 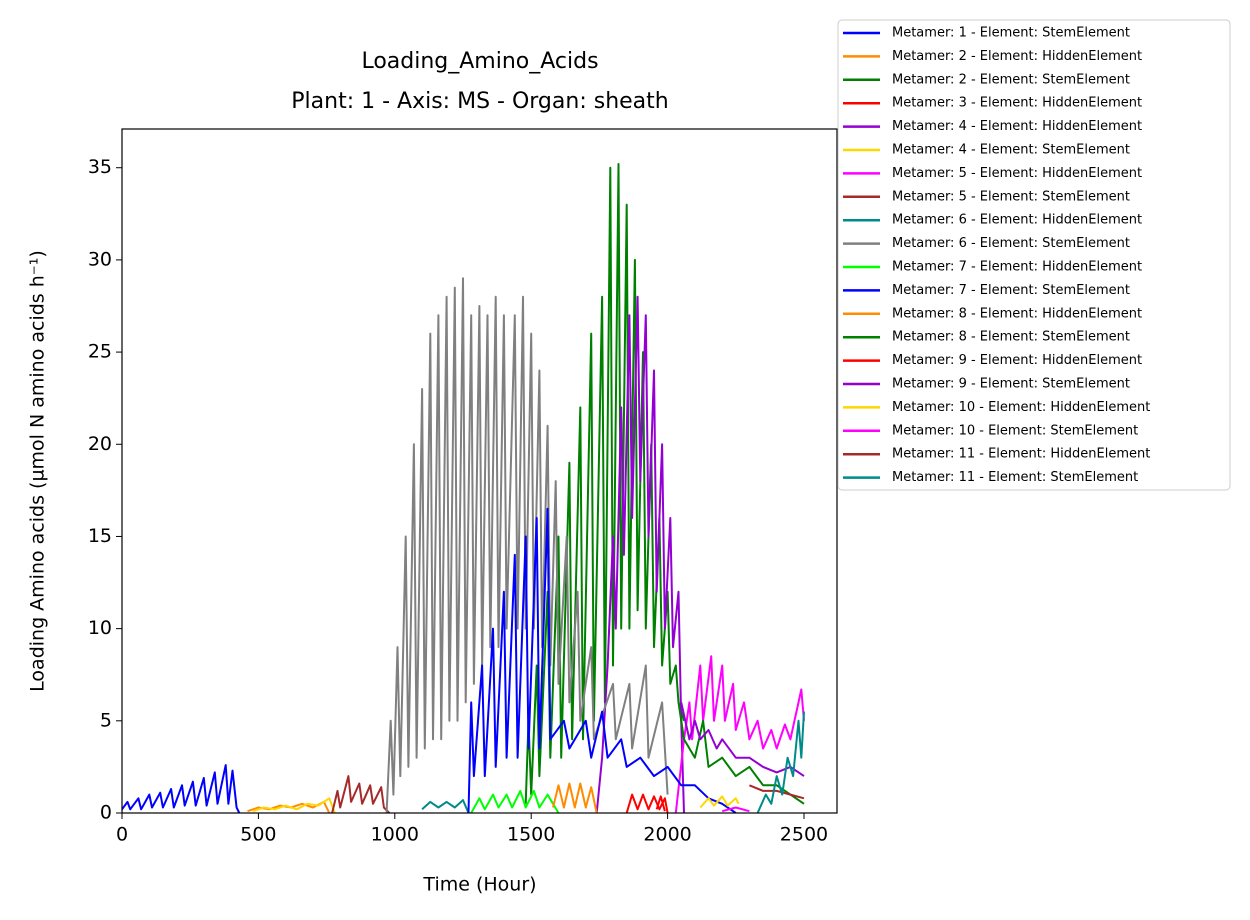 What do you see at coordinates (804, 835) in the screenshot?
I see `x-tick-label: 2500` at bounding box center [804, 835].